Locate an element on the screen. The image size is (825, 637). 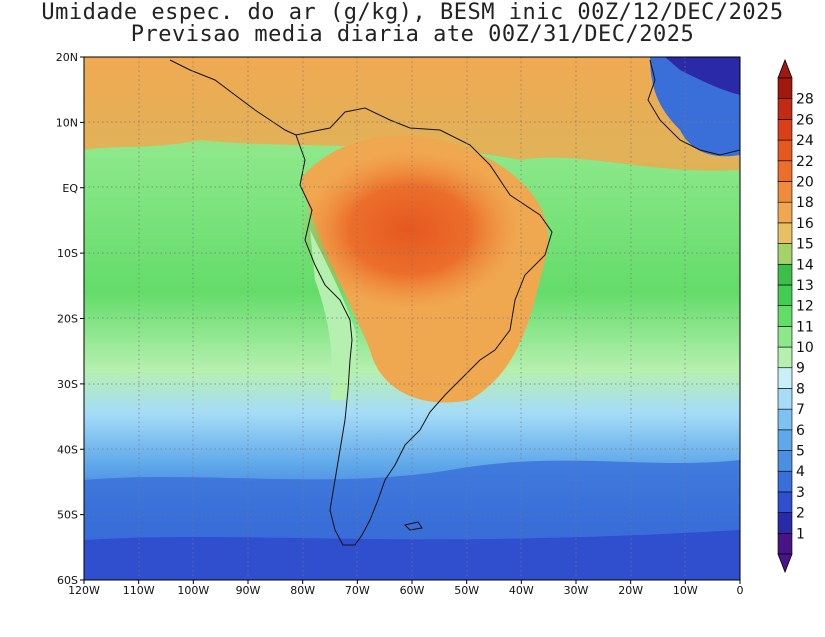
falklands-outline is located at coordinates (413, 526).